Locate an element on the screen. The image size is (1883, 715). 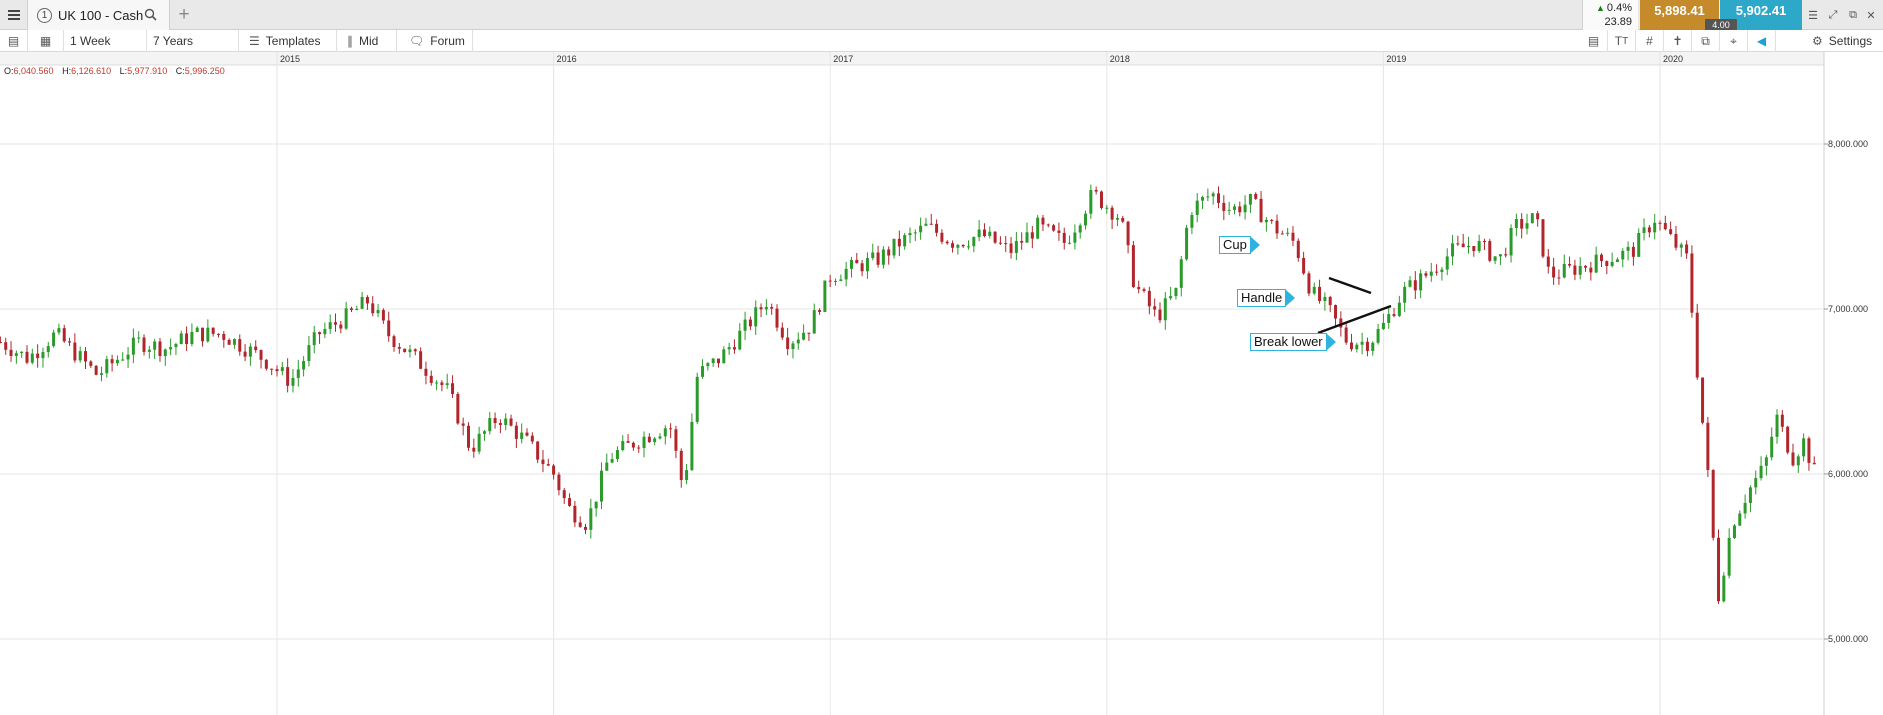
settings-label: Settings is located at coordinates (1850, 41).